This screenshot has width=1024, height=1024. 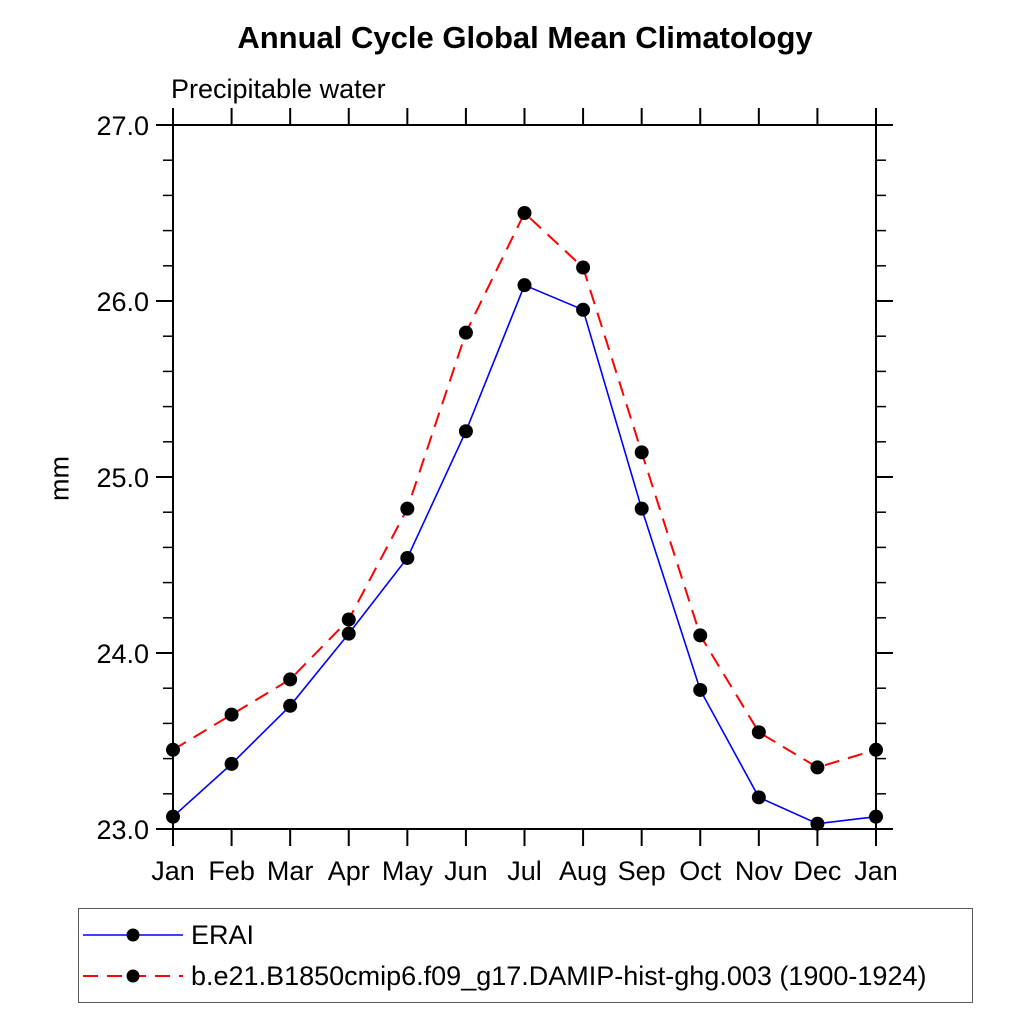 What do you see at coordinates (527, 935) in the screenshot?
I see `legend-item-erai: ERAI` at bounding box center [527, 935].